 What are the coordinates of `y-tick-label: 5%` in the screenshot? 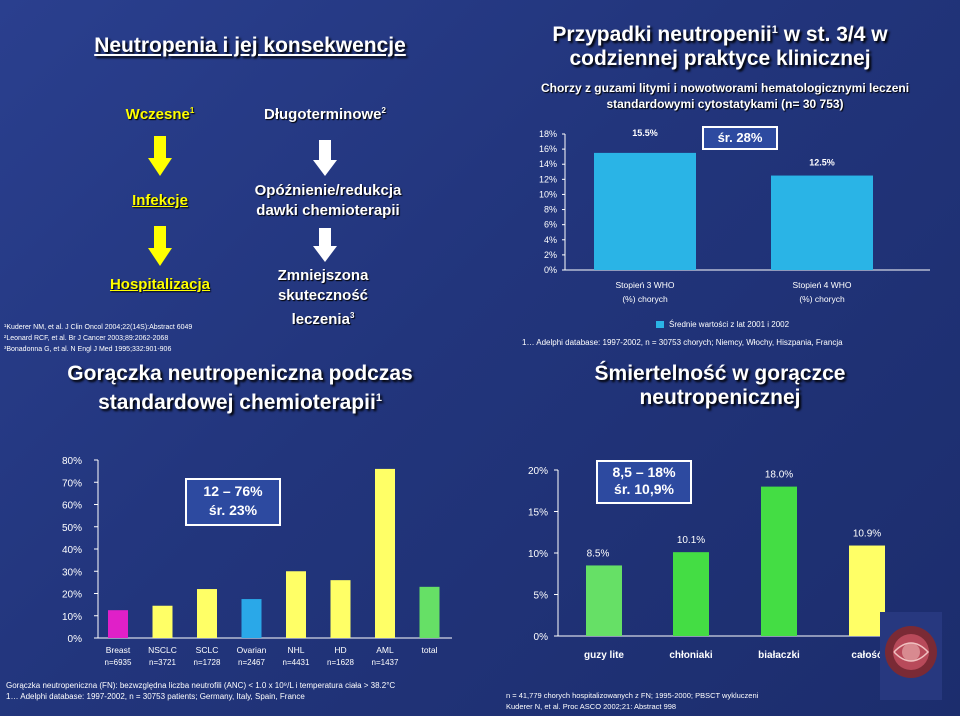 It's located at (541, 596).